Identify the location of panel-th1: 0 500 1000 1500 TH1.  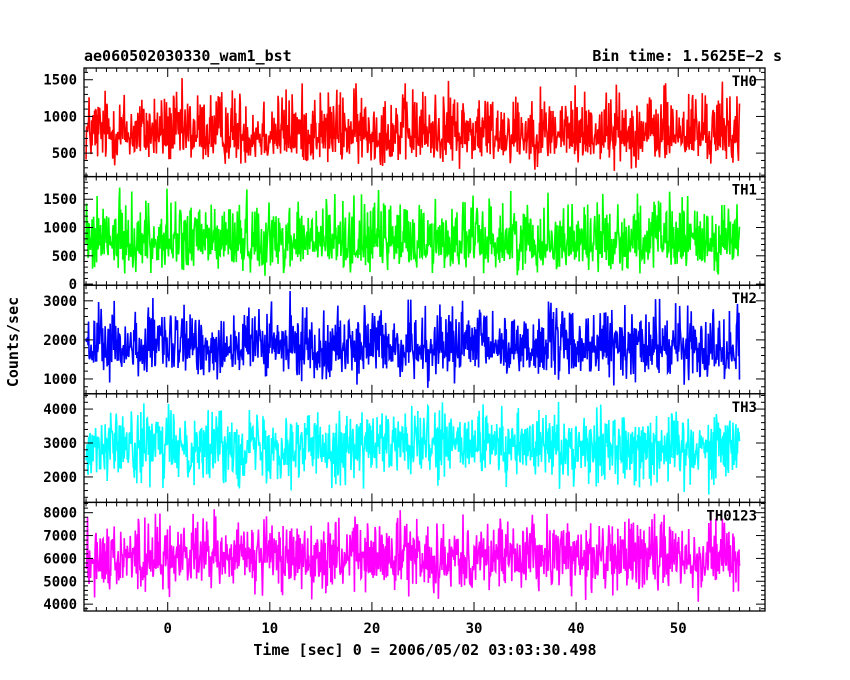
(404, 234).